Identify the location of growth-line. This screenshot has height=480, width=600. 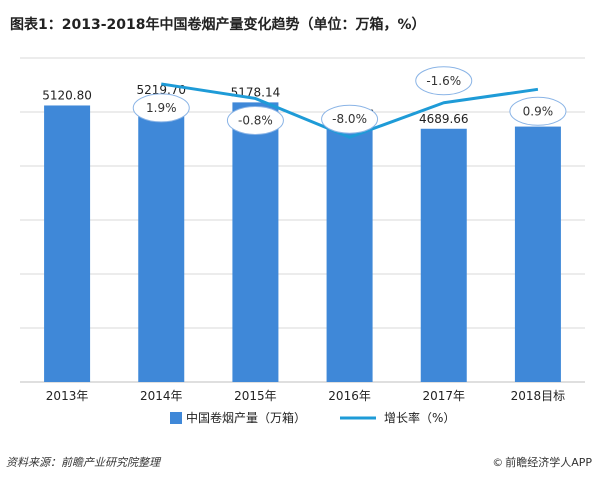
(350, 110).